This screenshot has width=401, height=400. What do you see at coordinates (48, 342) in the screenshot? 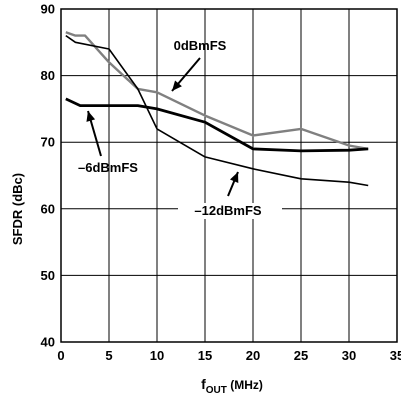
I see `y-tick-label: 40` at bounding box center [48, 342].